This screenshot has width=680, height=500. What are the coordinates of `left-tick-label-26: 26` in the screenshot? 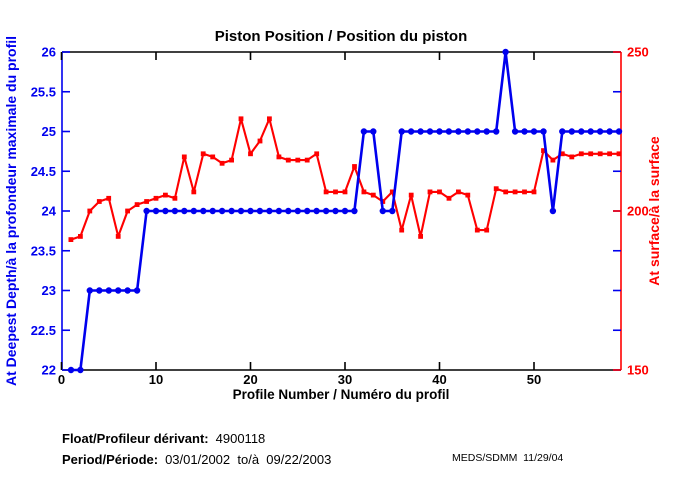 It's located at (49, 52).